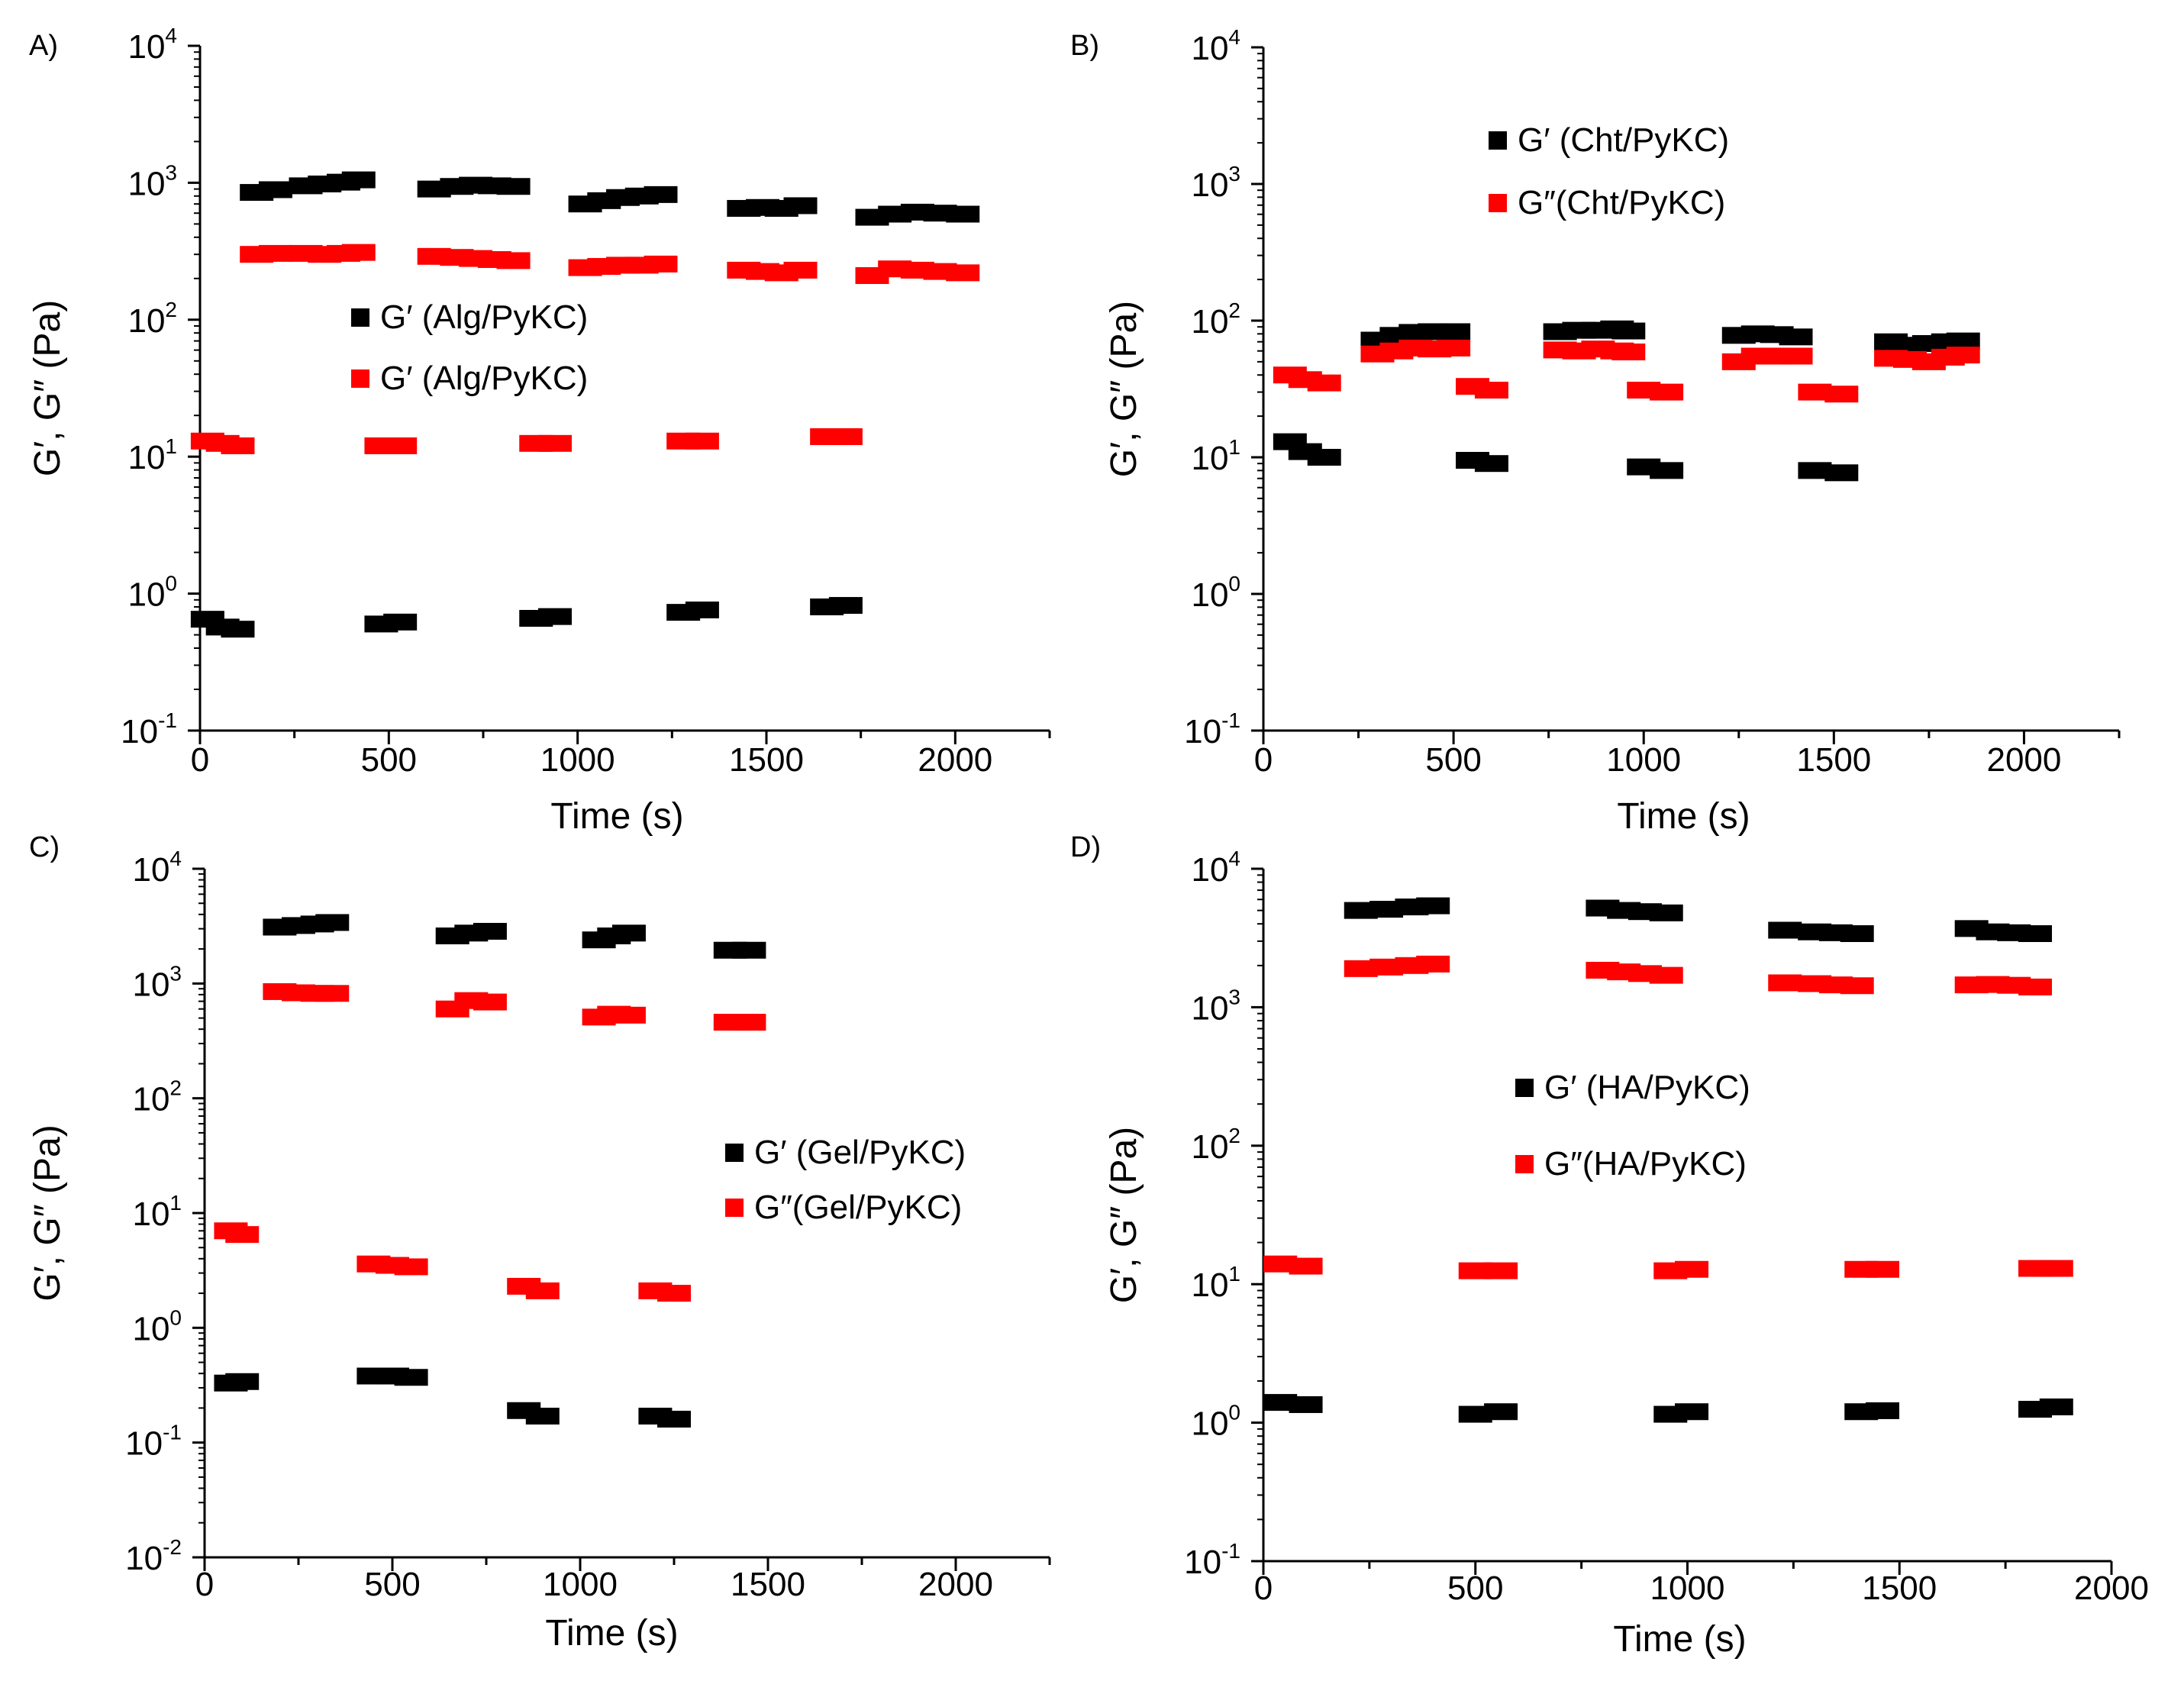 This screenshot has height=1681, width=2184. I want to click on y-tick-label: 10⁻², so click(153, 1556).